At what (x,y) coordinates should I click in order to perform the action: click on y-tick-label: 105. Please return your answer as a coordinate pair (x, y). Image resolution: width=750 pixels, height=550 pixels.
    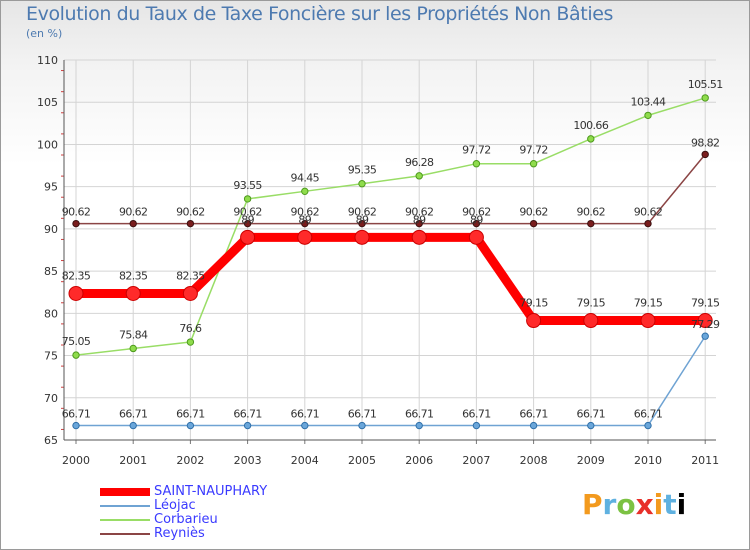
    Looking at the image, I should click on (47, 102).